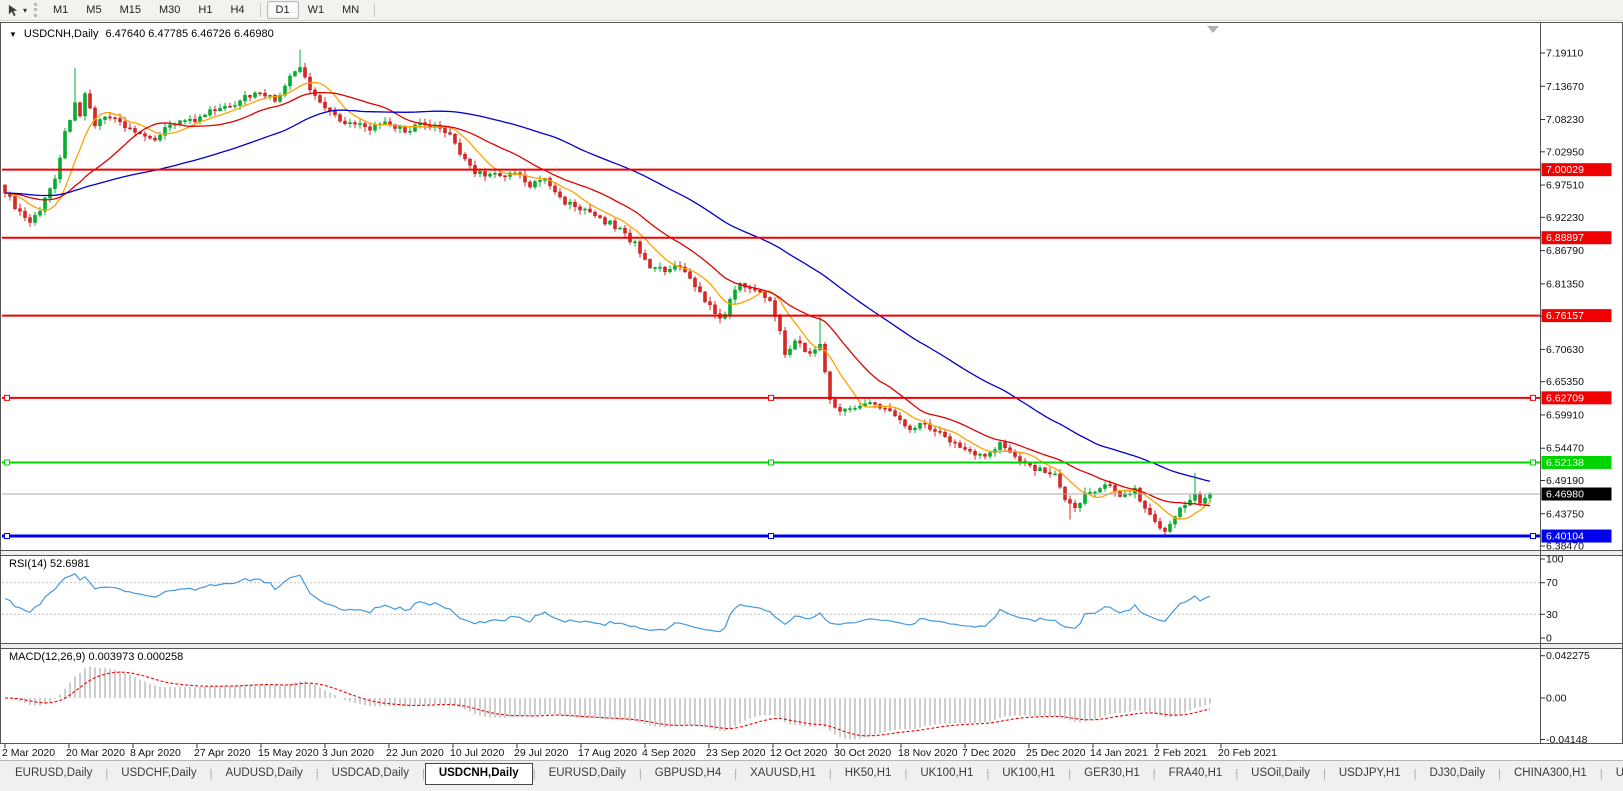 Image resolution: width=1623 pixels, height=791 pixels. Describe the element at coordinates (541, 753) in the screenshot. I see `svg-text: 29 Jul 2020` at that location.